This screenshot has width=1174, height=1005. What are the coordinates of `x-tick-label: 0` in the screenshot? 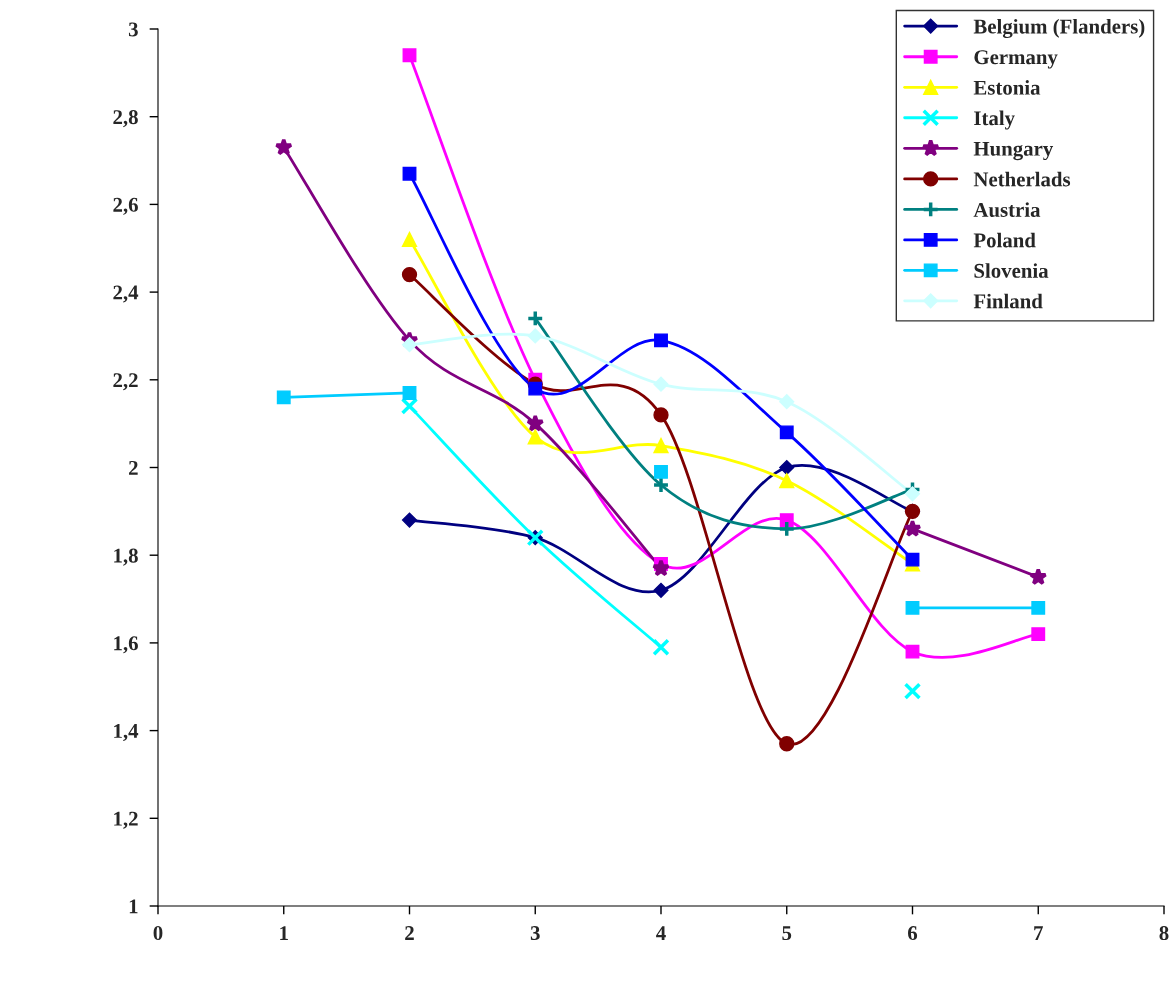 It's located at (158, 933).